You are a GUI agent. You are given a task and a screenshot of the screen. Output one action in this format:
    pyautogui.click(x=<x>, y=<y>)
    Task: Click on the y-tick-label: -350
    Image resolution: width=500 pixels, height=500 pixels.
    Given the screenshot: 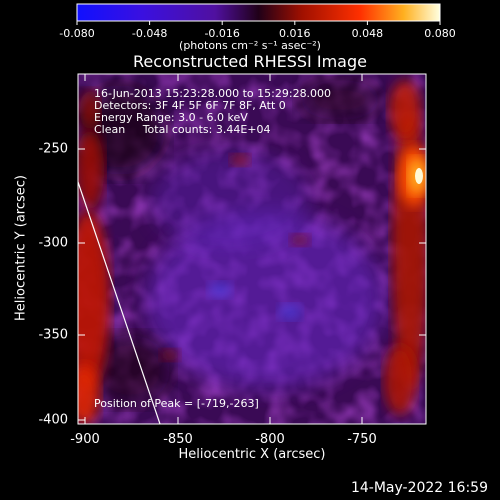 What is the action you would take?
    pyautogui.click(x=53, y=335)
    